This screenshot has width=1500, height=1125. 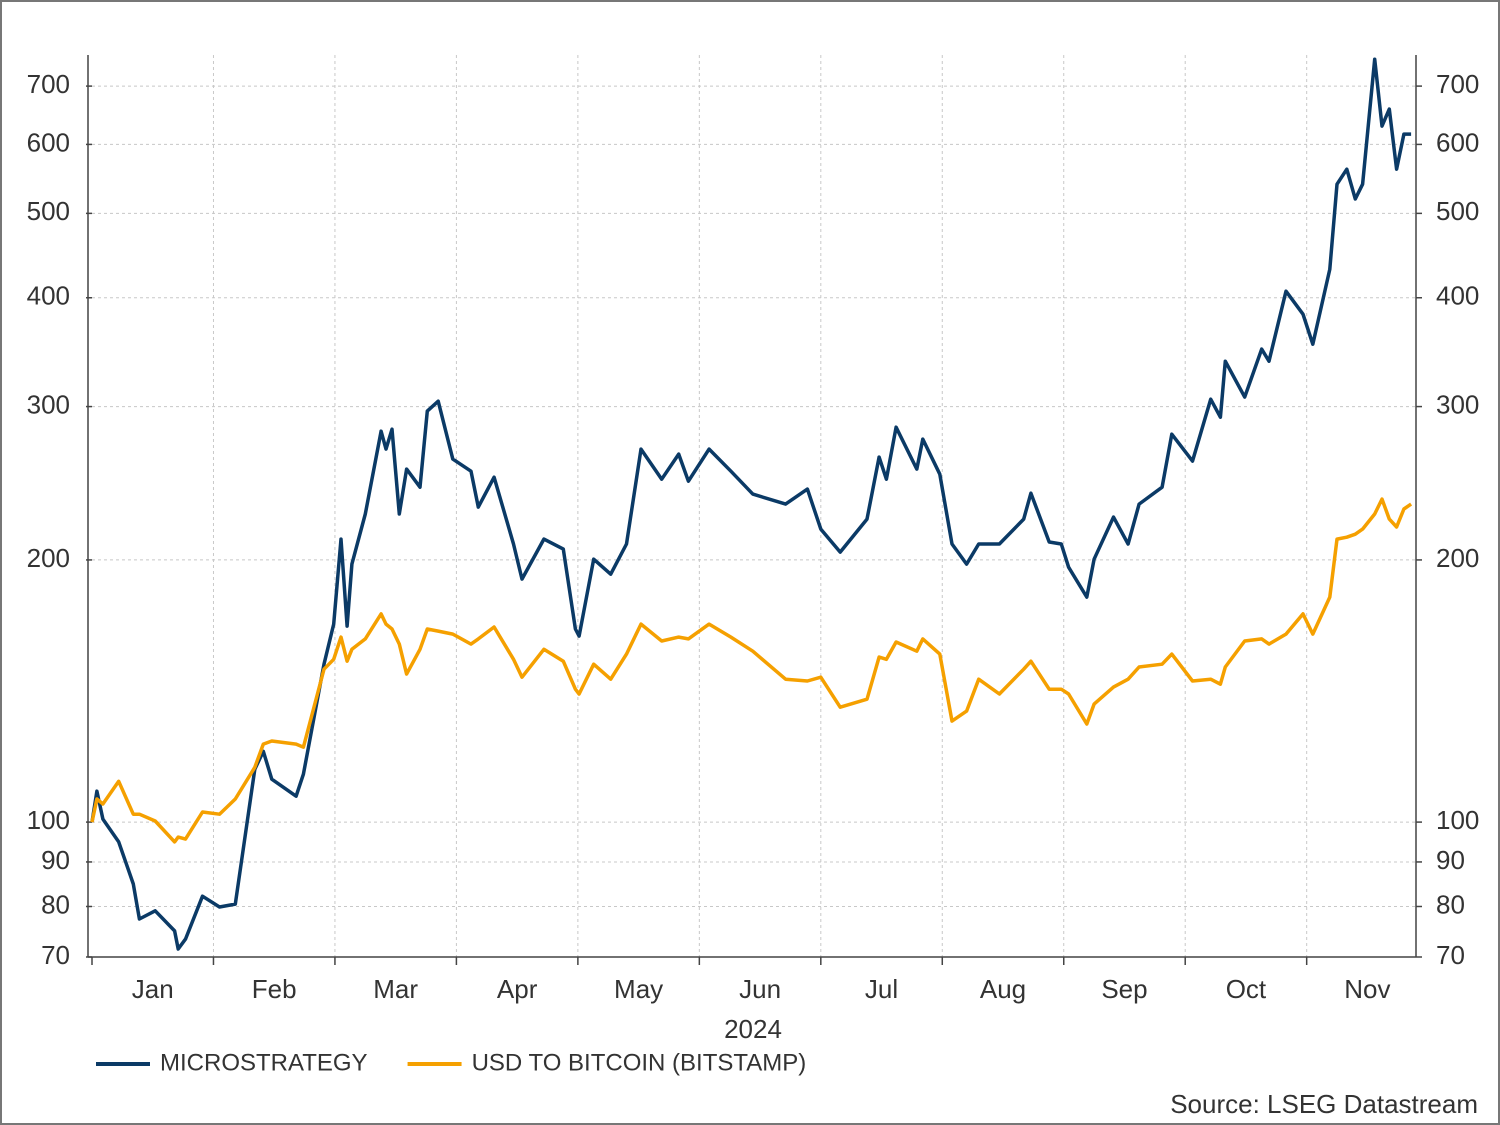 I want to click on x-tick-label: Oct, so click(x=1246, y=989).